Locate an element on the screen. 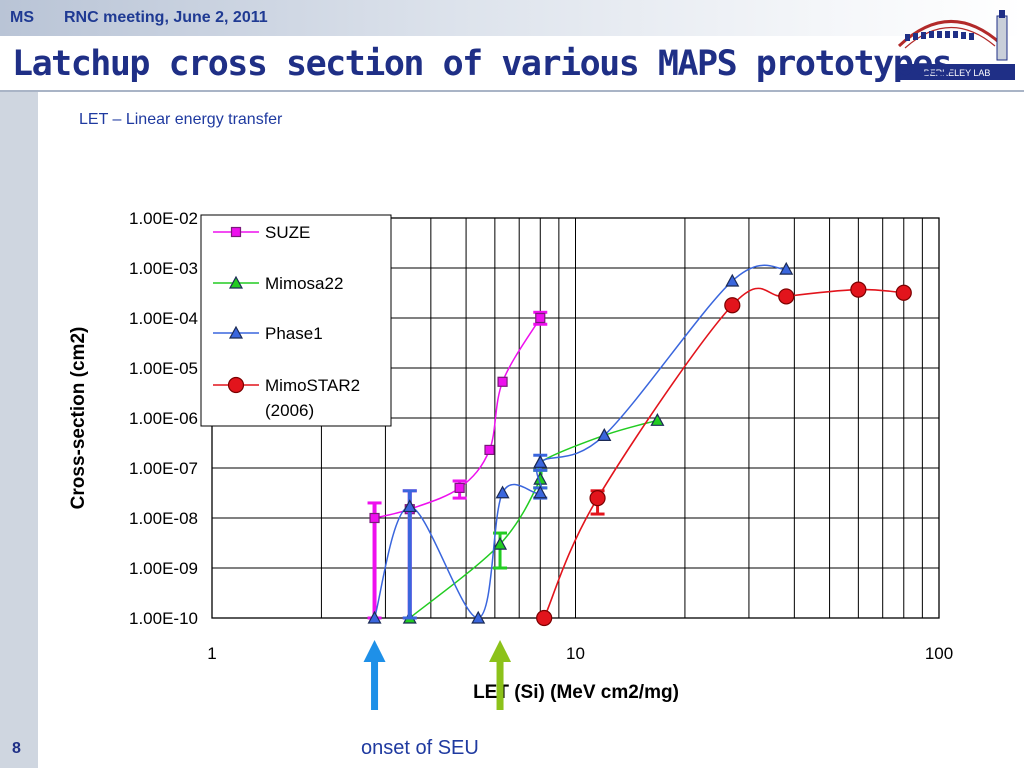 This screenshot has height=768, width=1024. legend-label-note: (2006) is located at coordinates (289, 410).